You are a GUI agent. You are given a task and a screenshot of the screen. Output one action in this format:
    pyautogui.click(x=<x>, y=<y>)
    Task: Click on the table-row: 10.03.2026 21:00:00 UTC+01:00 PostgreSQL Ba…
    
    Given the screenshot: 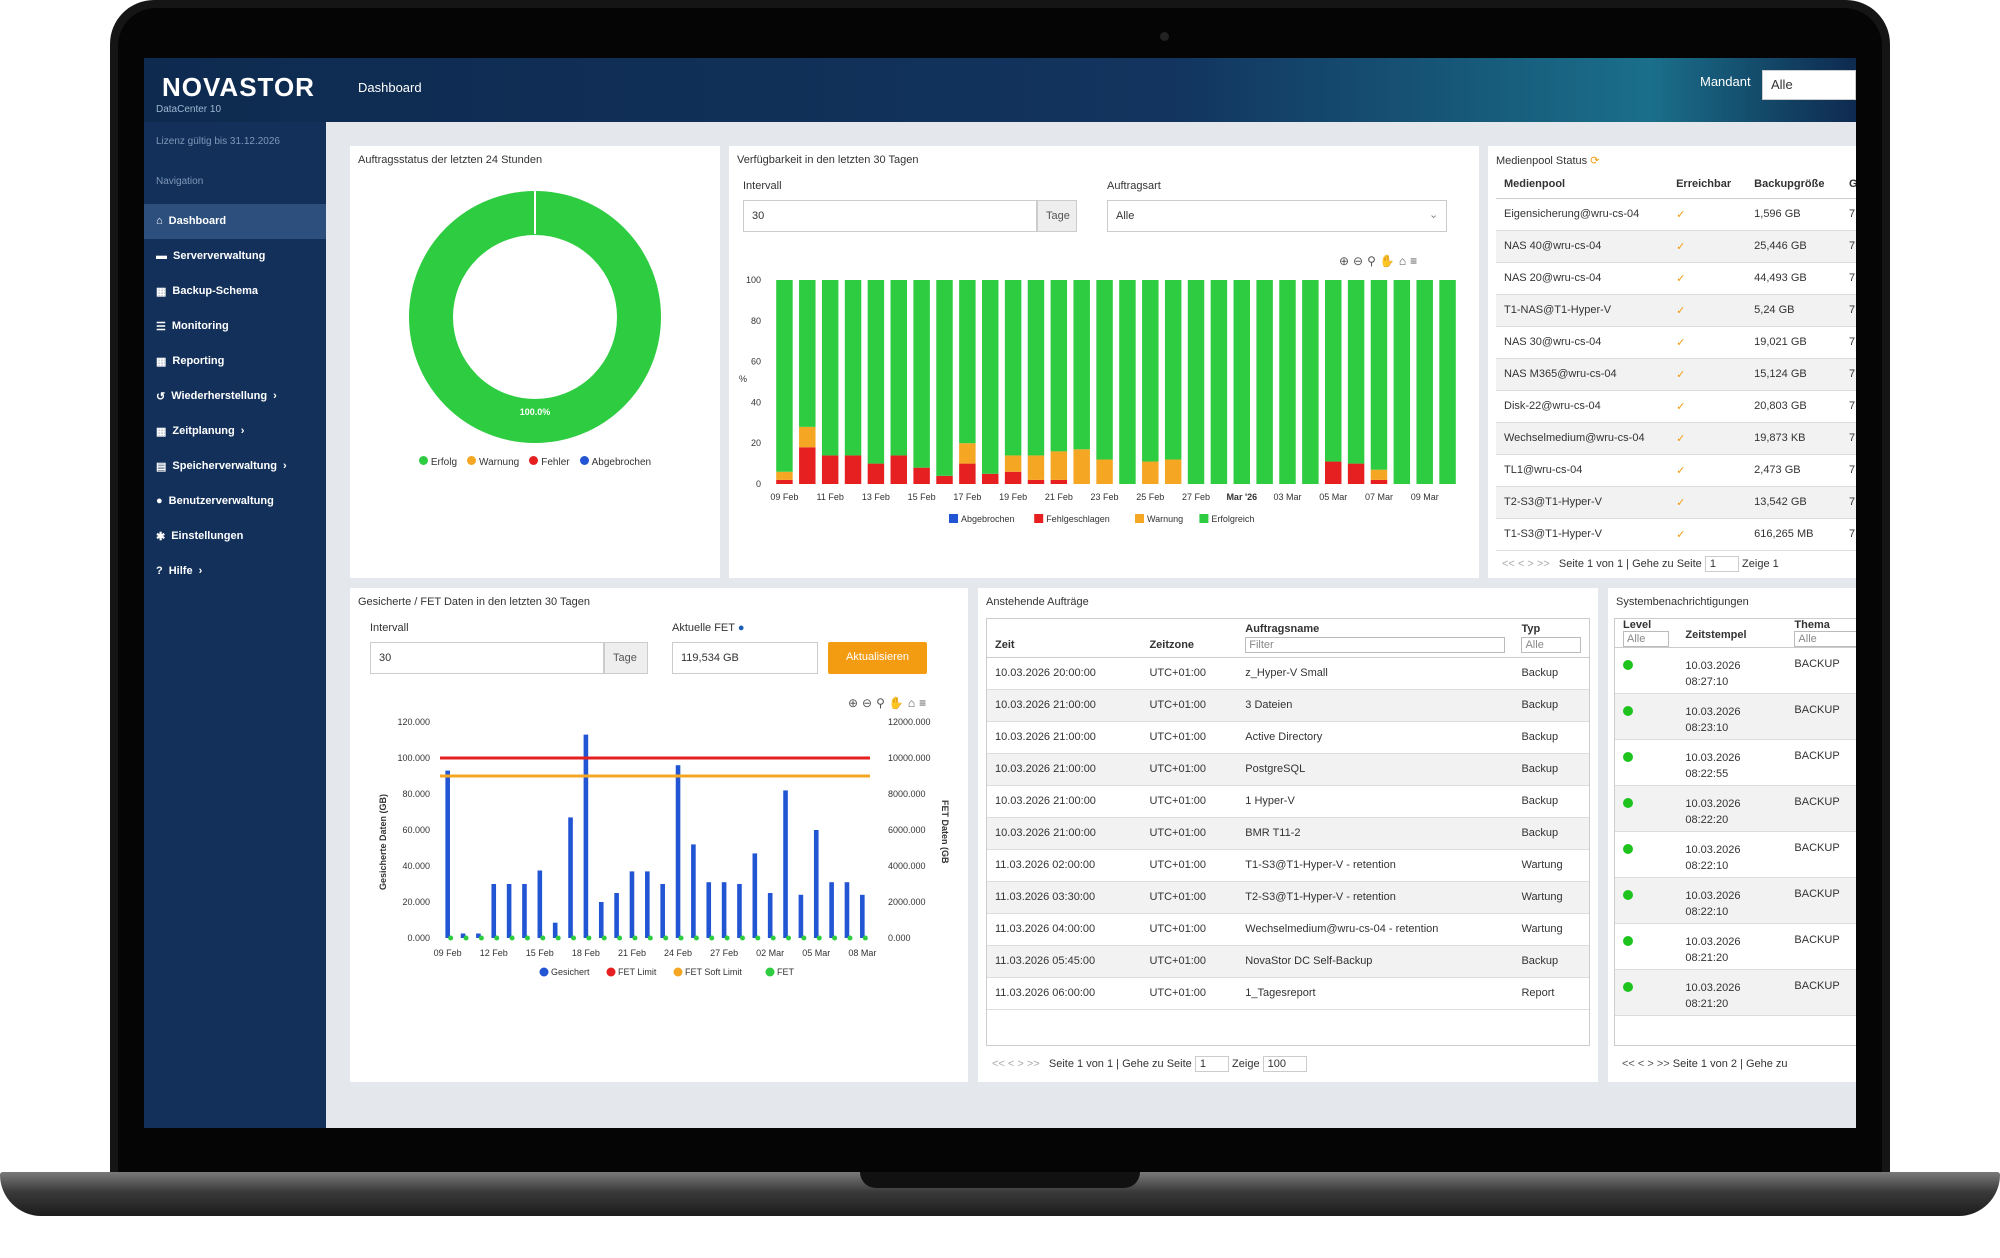 What is the action you would take?
    pyautogui.click(x=1288, y=769)
    